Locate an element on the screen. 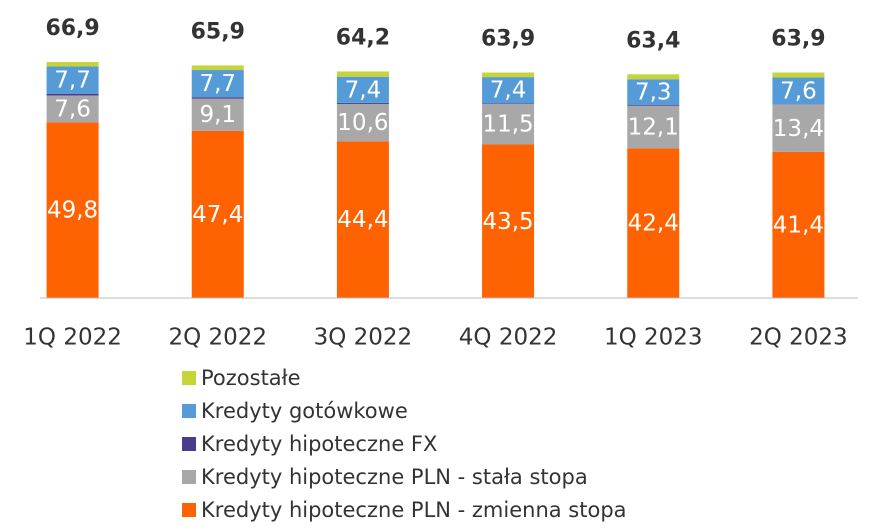 This screenshot has height=532, width=875. value-label: 43,5 is located at coordinates (507, 222).